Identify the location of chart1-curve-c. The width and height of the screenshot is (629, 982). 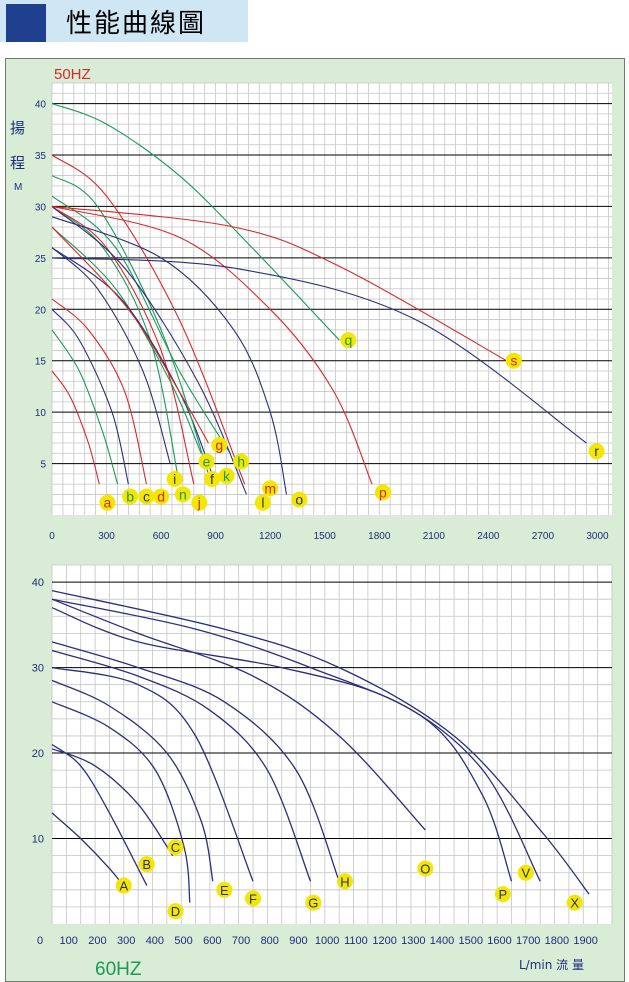
(90, 396).